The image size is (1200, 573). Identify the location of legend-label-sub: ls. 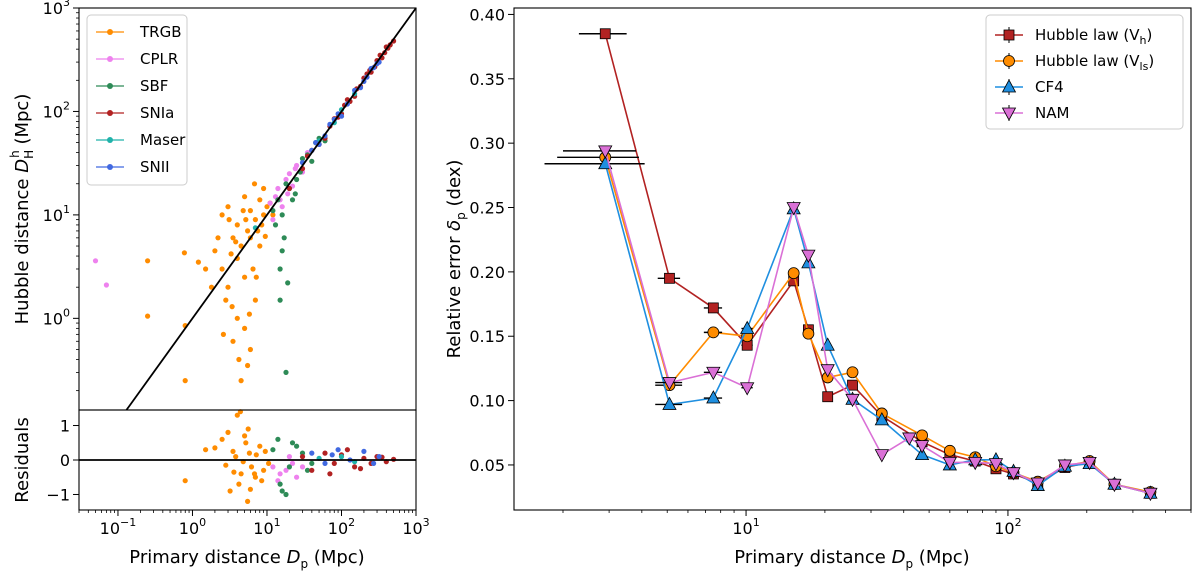
(1144, 66).